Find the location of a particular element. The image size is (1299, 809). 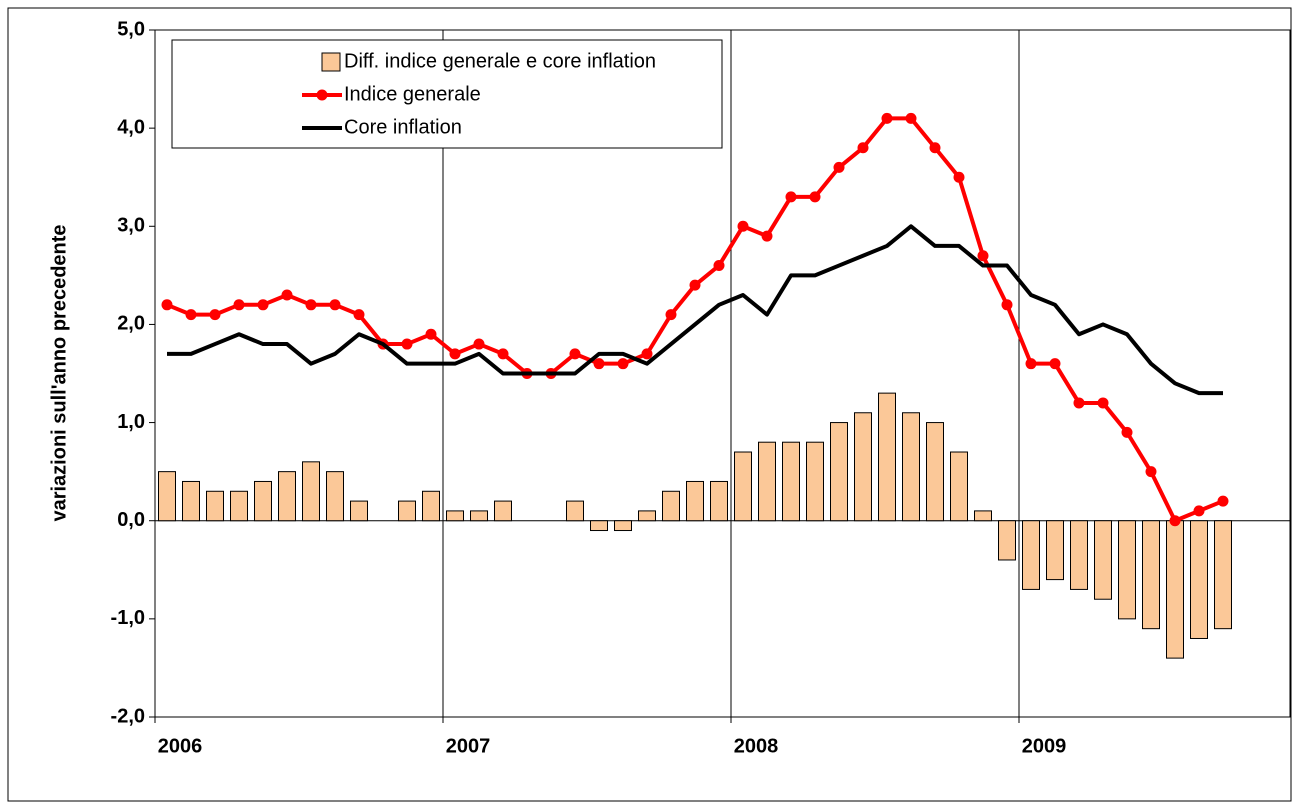

legend-marker is located at coordinates (322, 95).